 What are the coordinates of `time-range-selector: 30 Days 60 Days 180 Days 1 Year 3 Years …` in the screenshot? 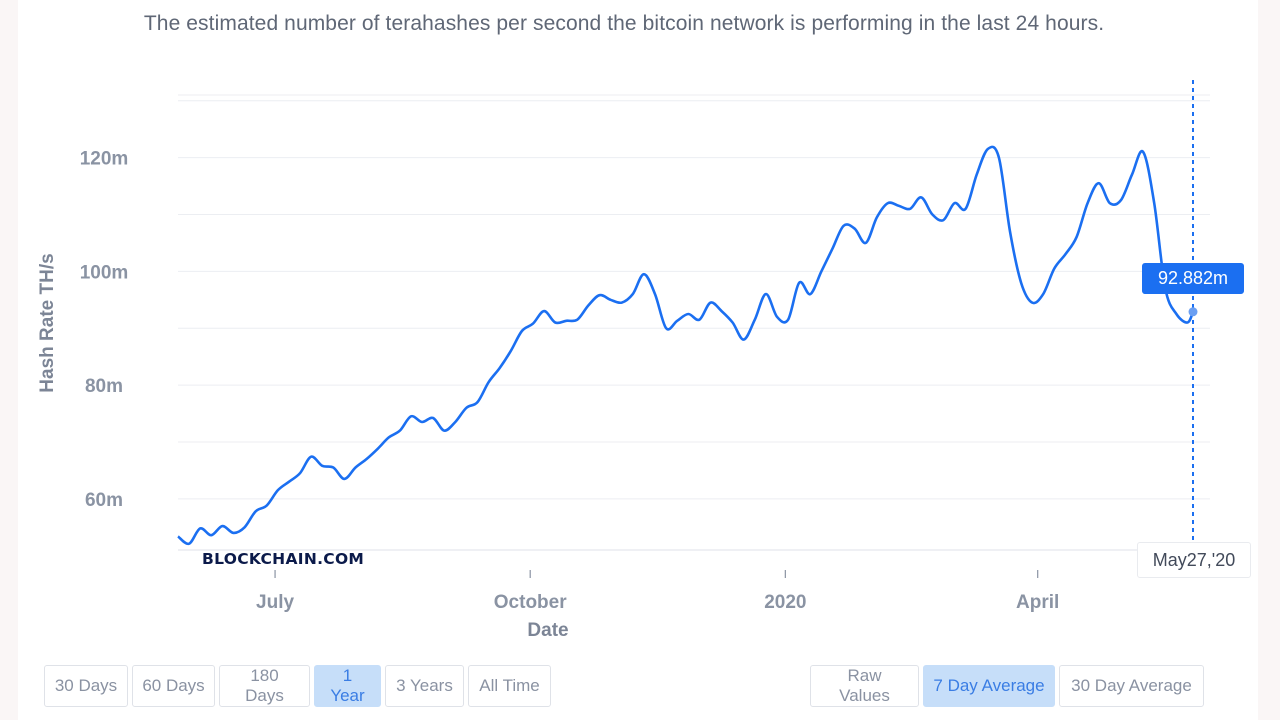 It's located at (299, 687).